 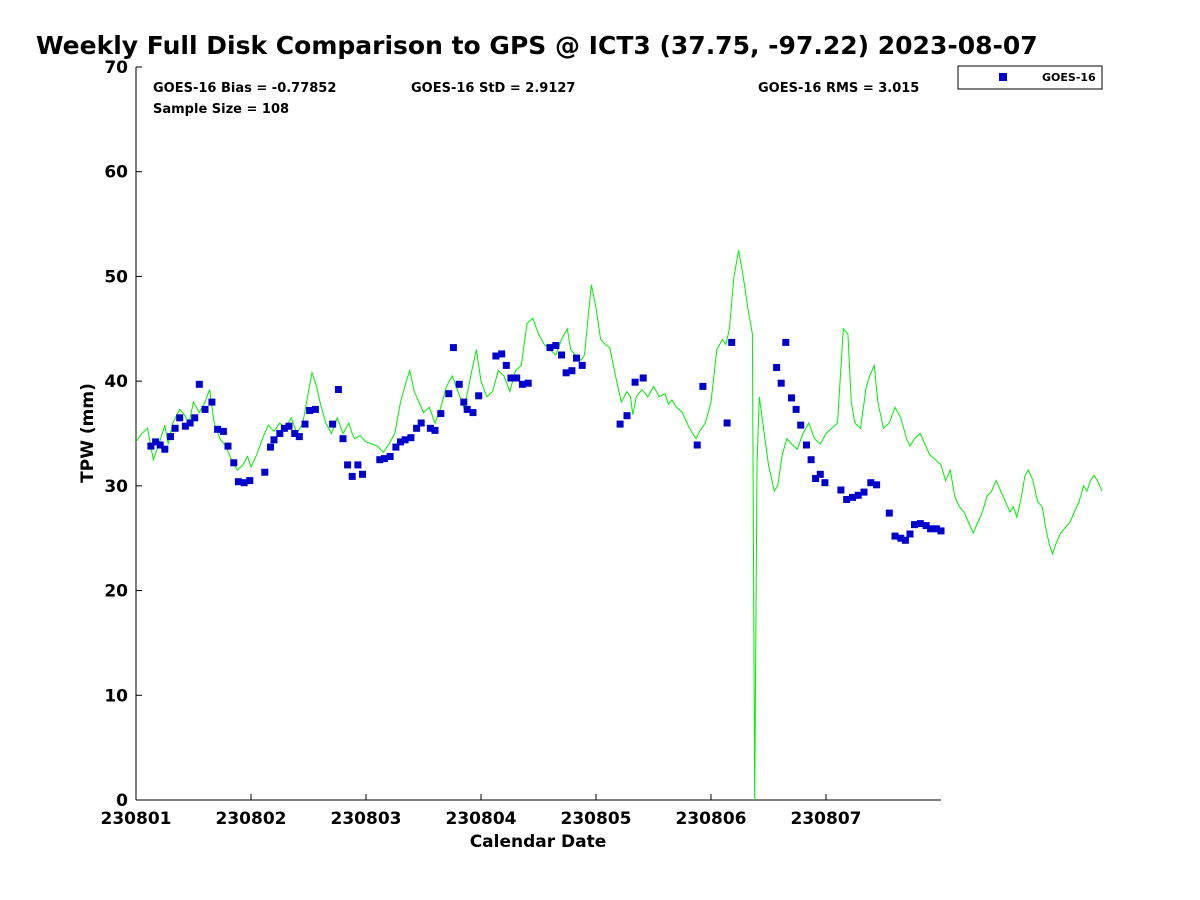 I want to click on y-tick-label: 20, so click(x=116, y=592).